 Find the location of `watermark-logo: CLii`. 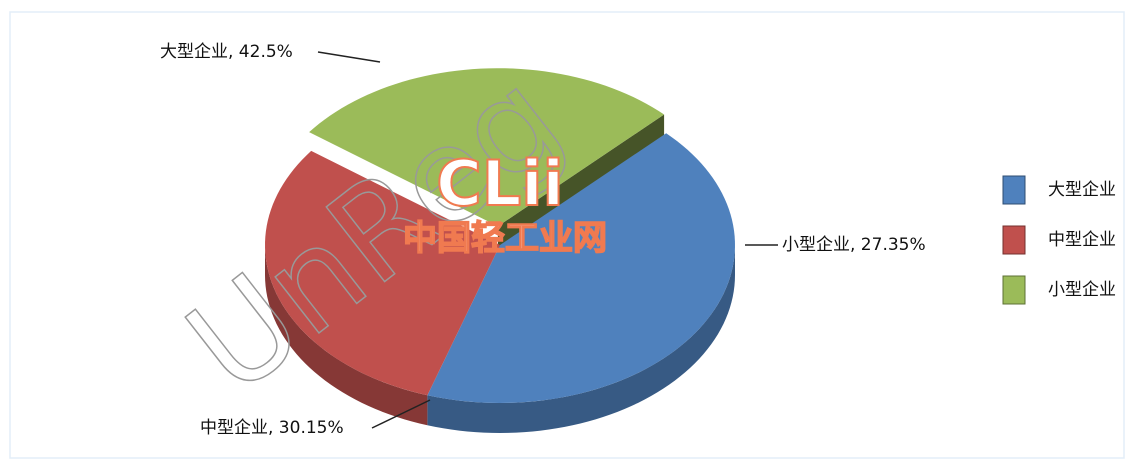

watermark-logo: CLii is located at coordinates (500, 183).